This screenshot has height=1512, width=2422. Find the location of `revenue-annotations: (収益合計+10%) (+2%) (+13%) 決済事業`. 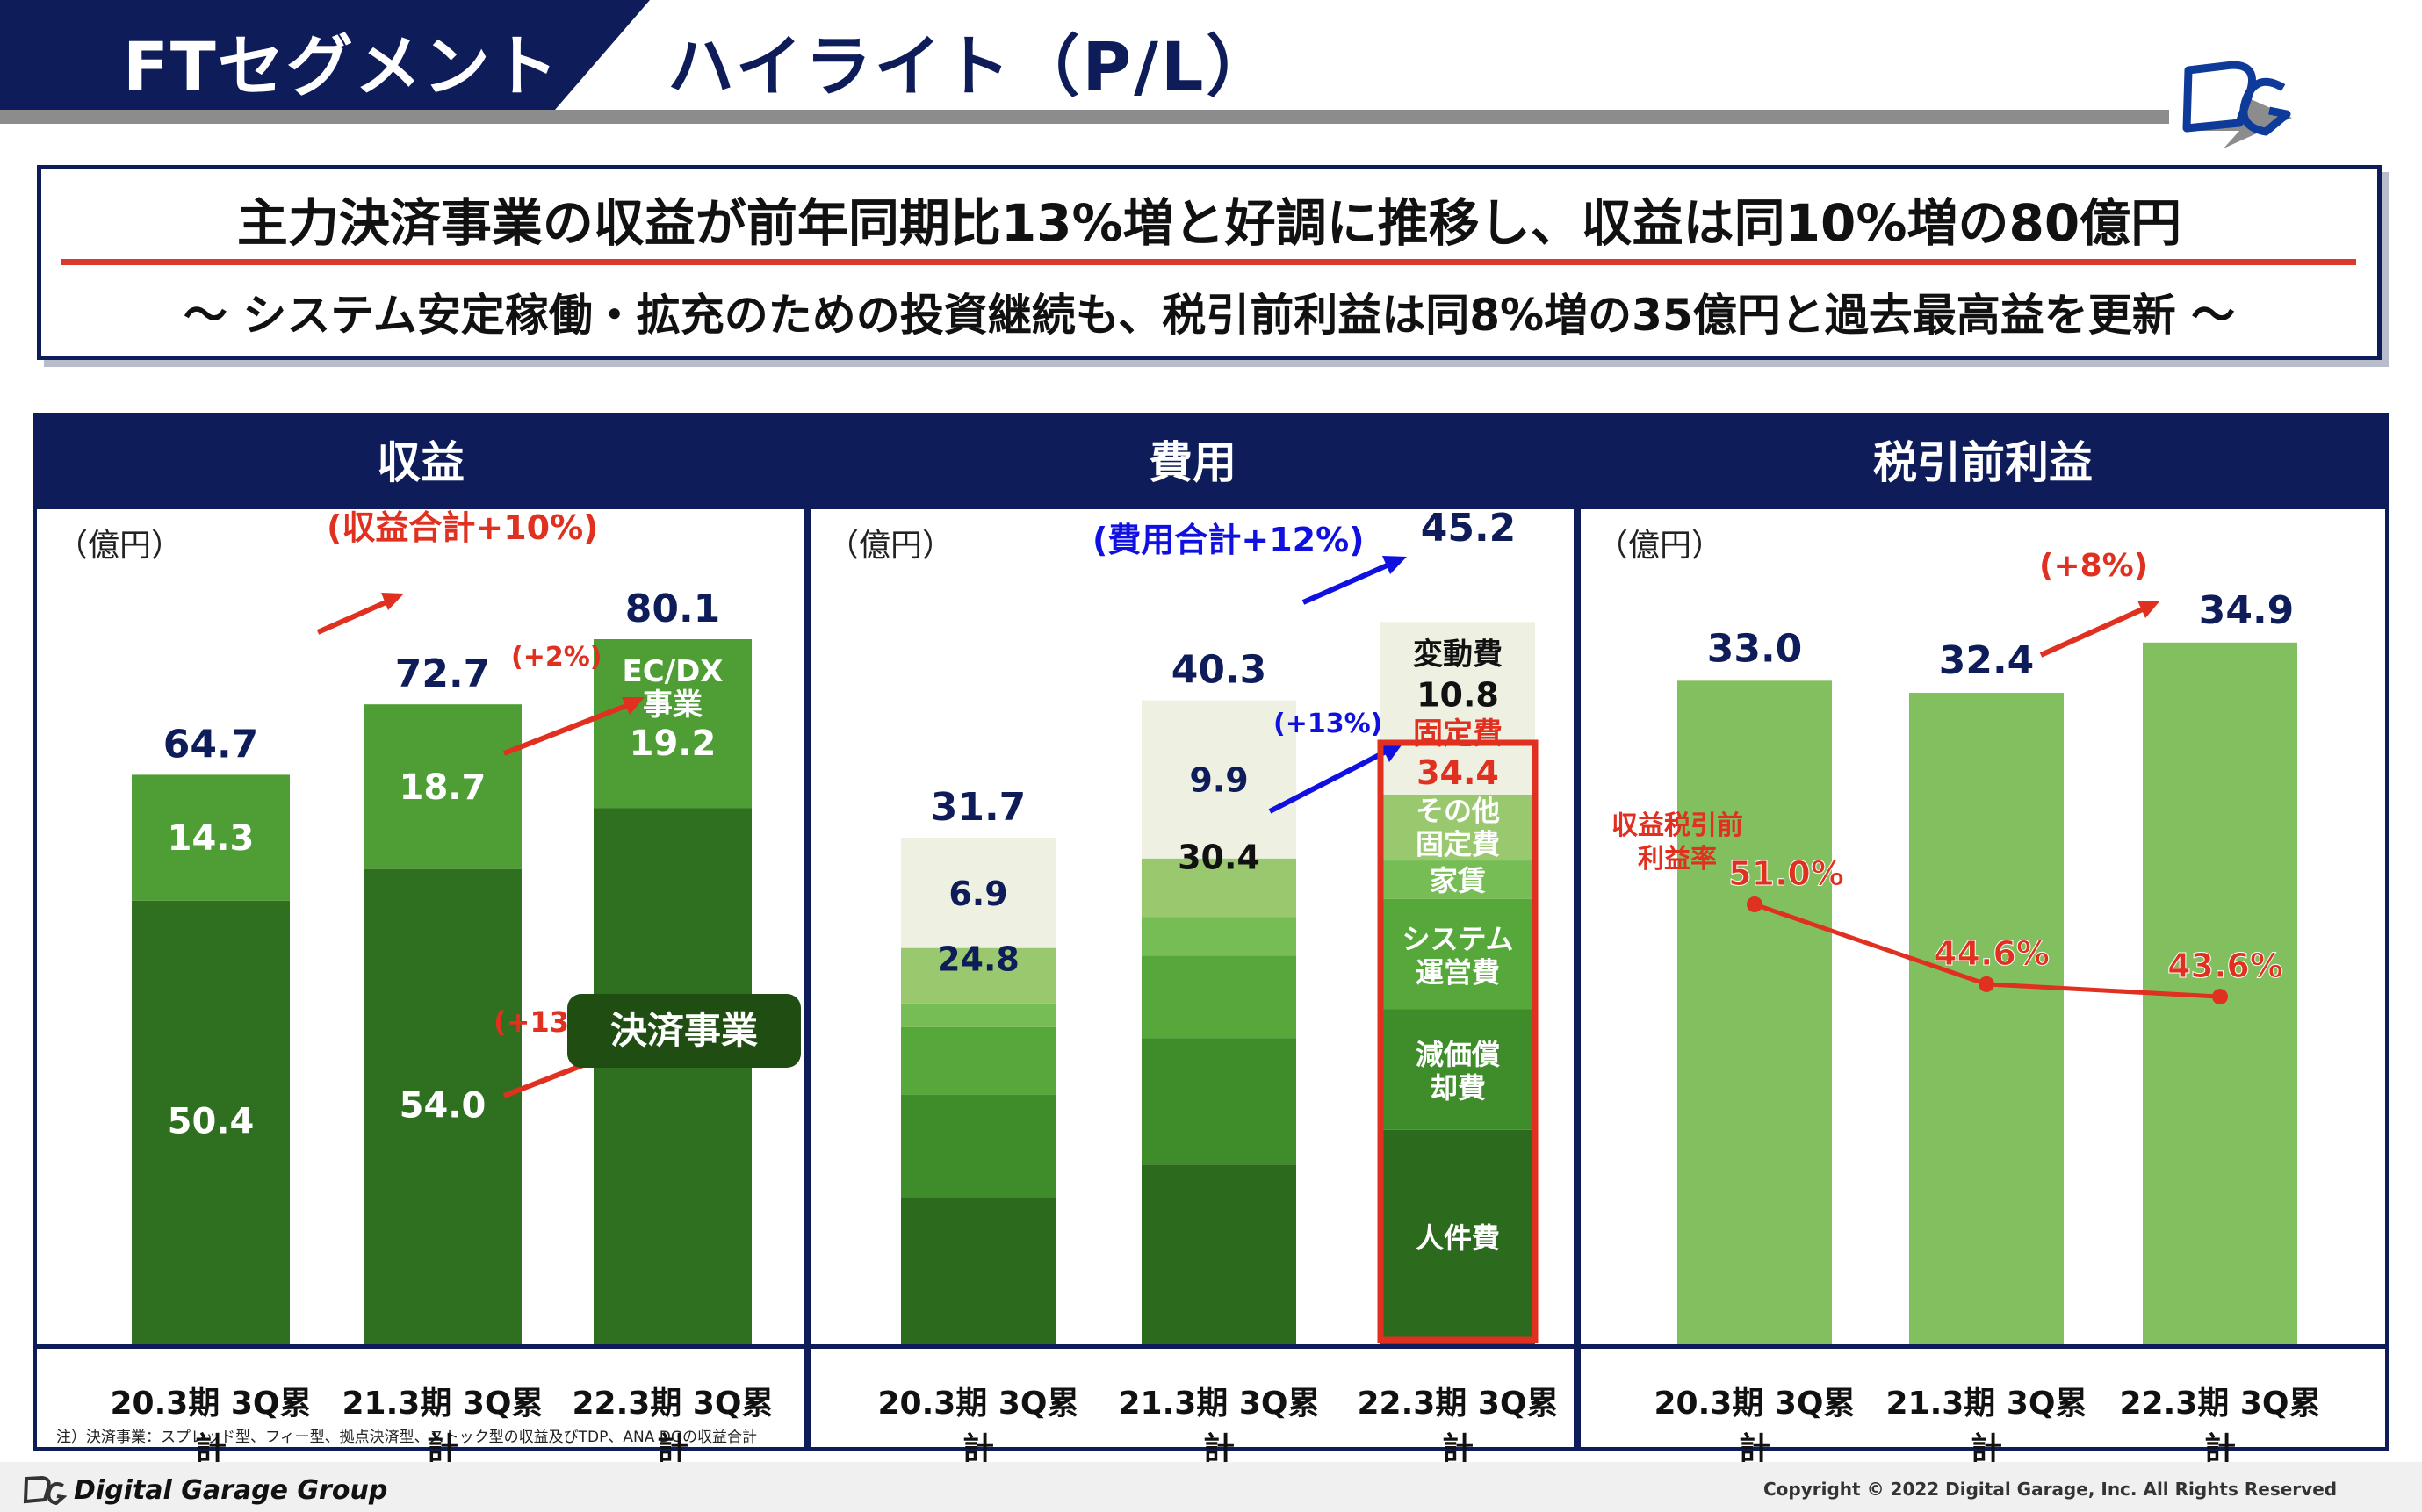

revenue-annotations: (収益合計+10%) (+2%) (+13%) 決済事業 is located at coordinates (558, 803).